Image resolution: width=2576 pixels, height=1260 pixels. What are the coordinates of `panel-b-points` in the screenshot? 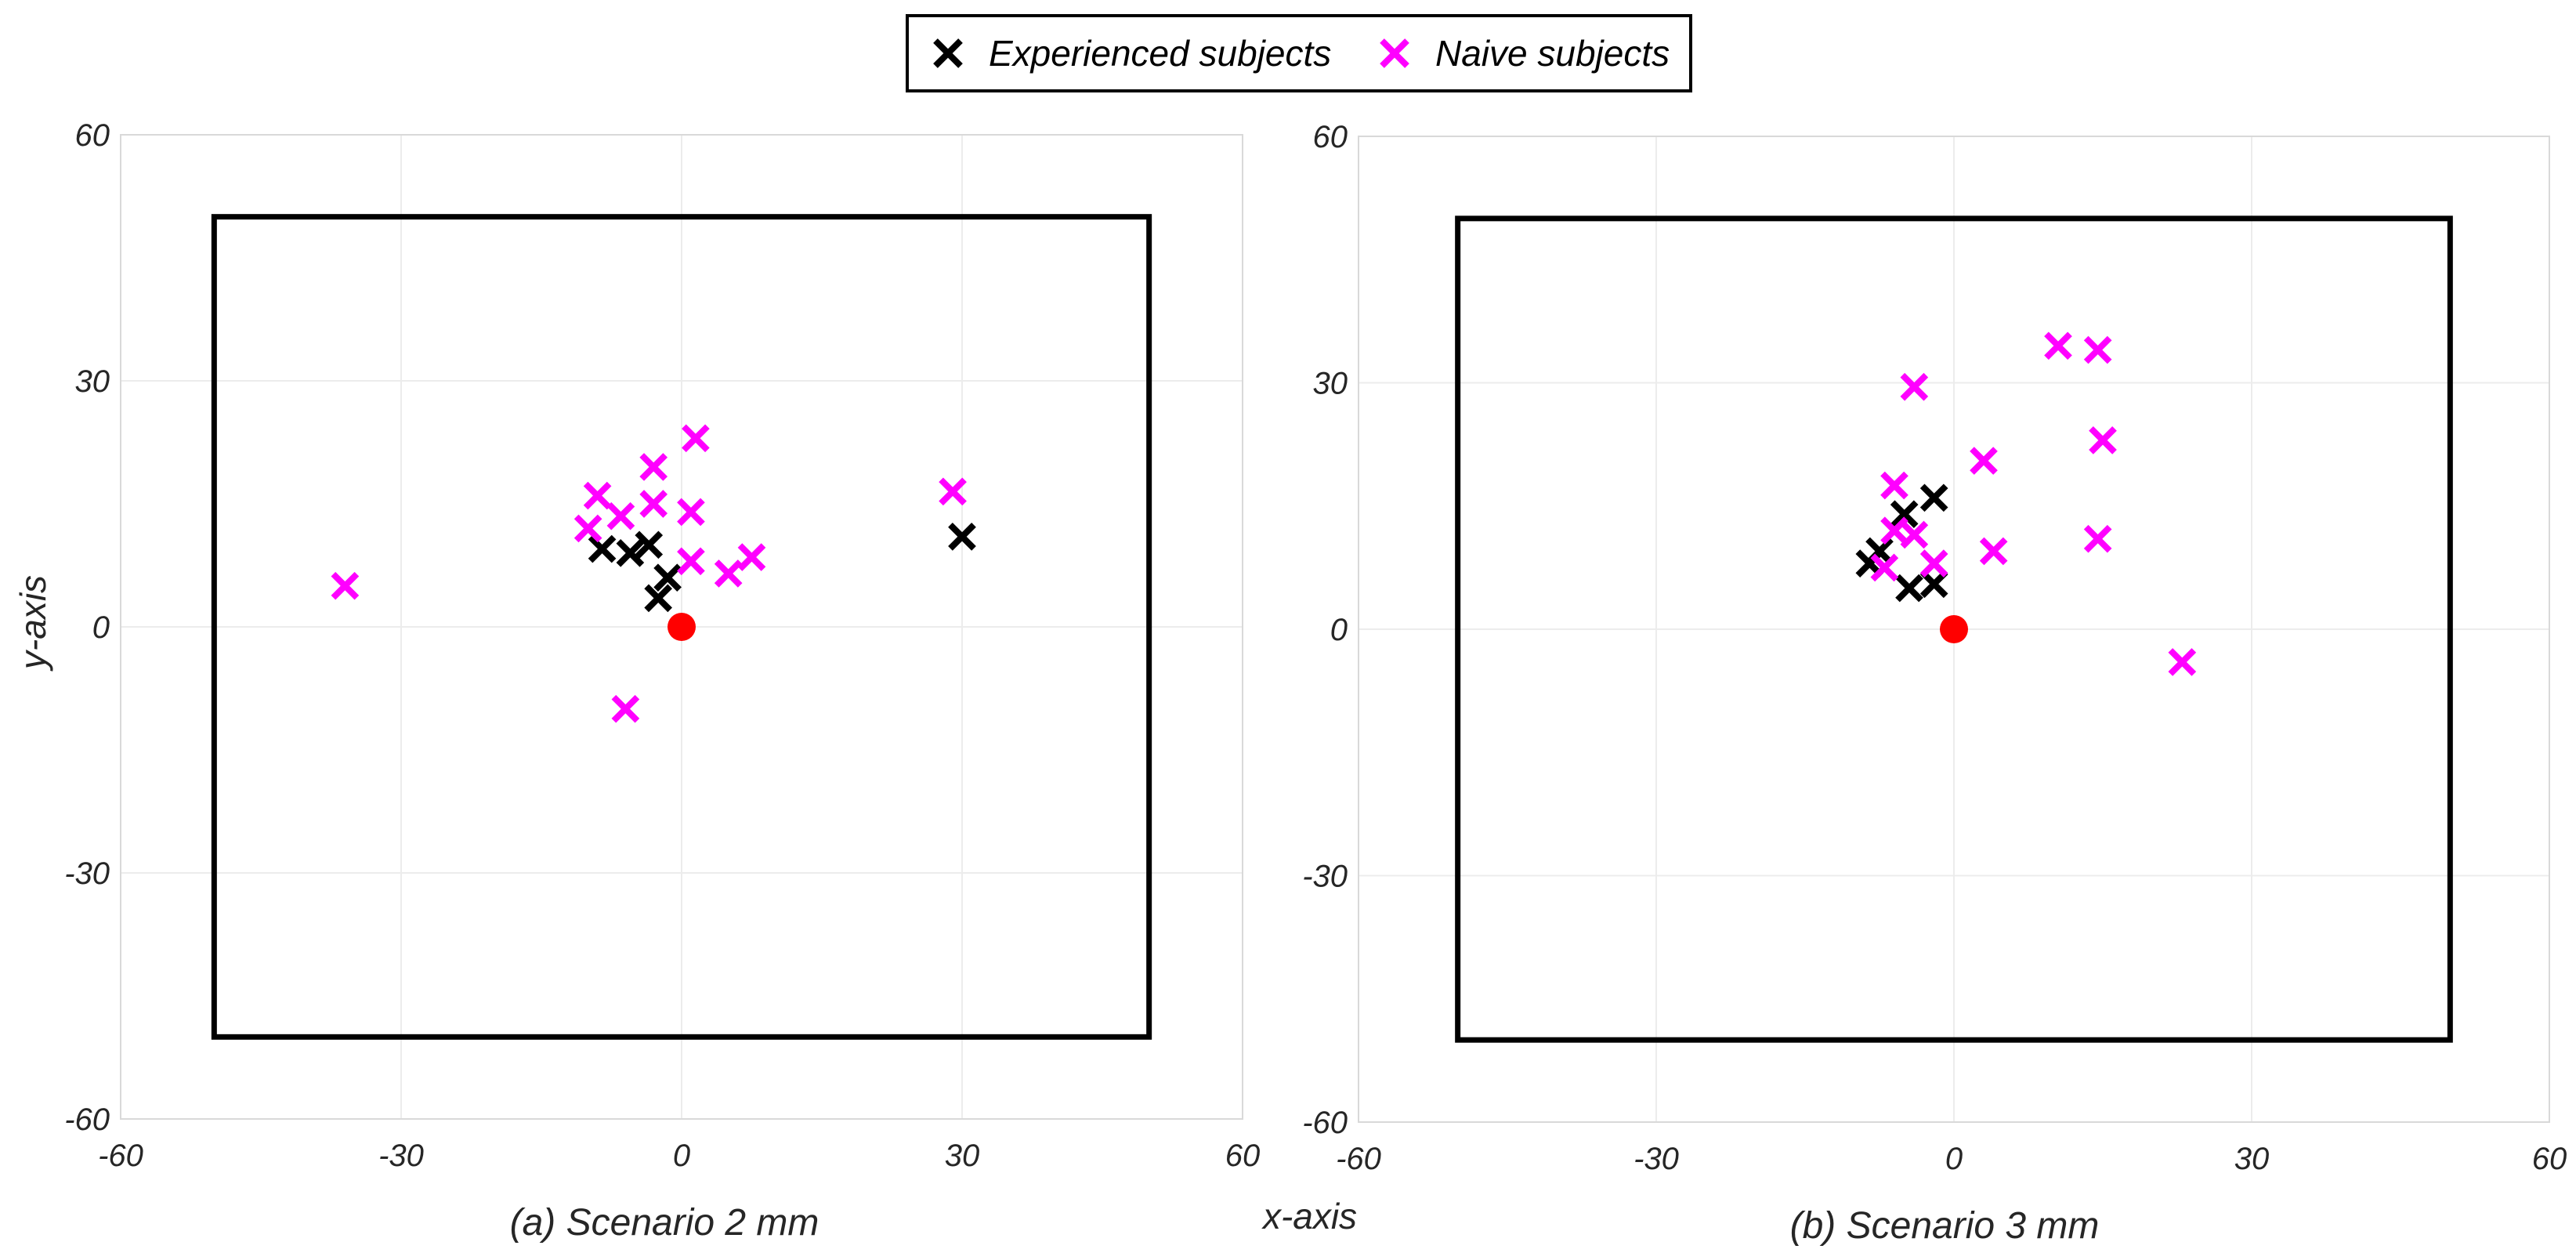 It's located at (2026, 504).